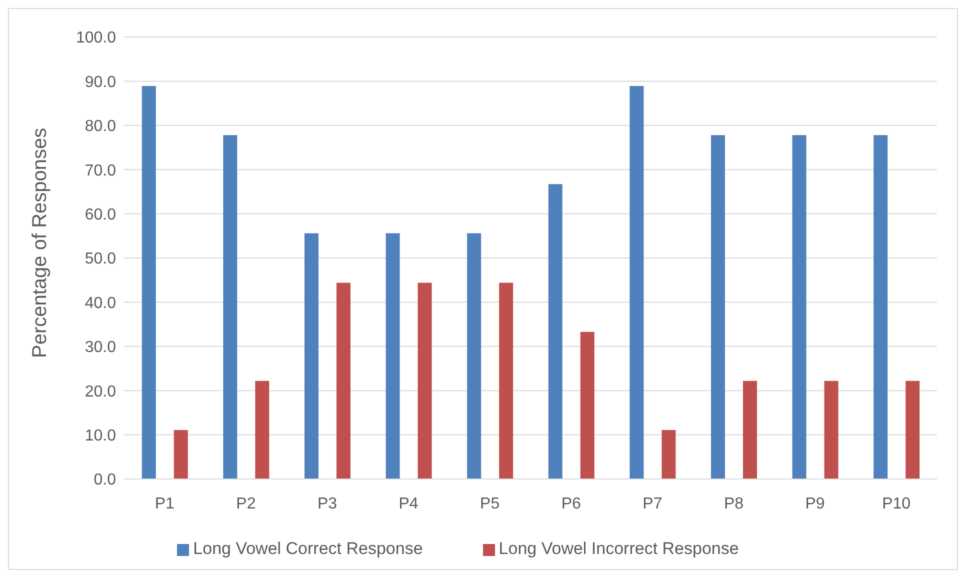 The height and width of the screenshot is (580, 966). What do you see at coordinates (100, 435) in the screenshot?
I see `y-tick-label: 10.0` at bounding box center [100, 435].